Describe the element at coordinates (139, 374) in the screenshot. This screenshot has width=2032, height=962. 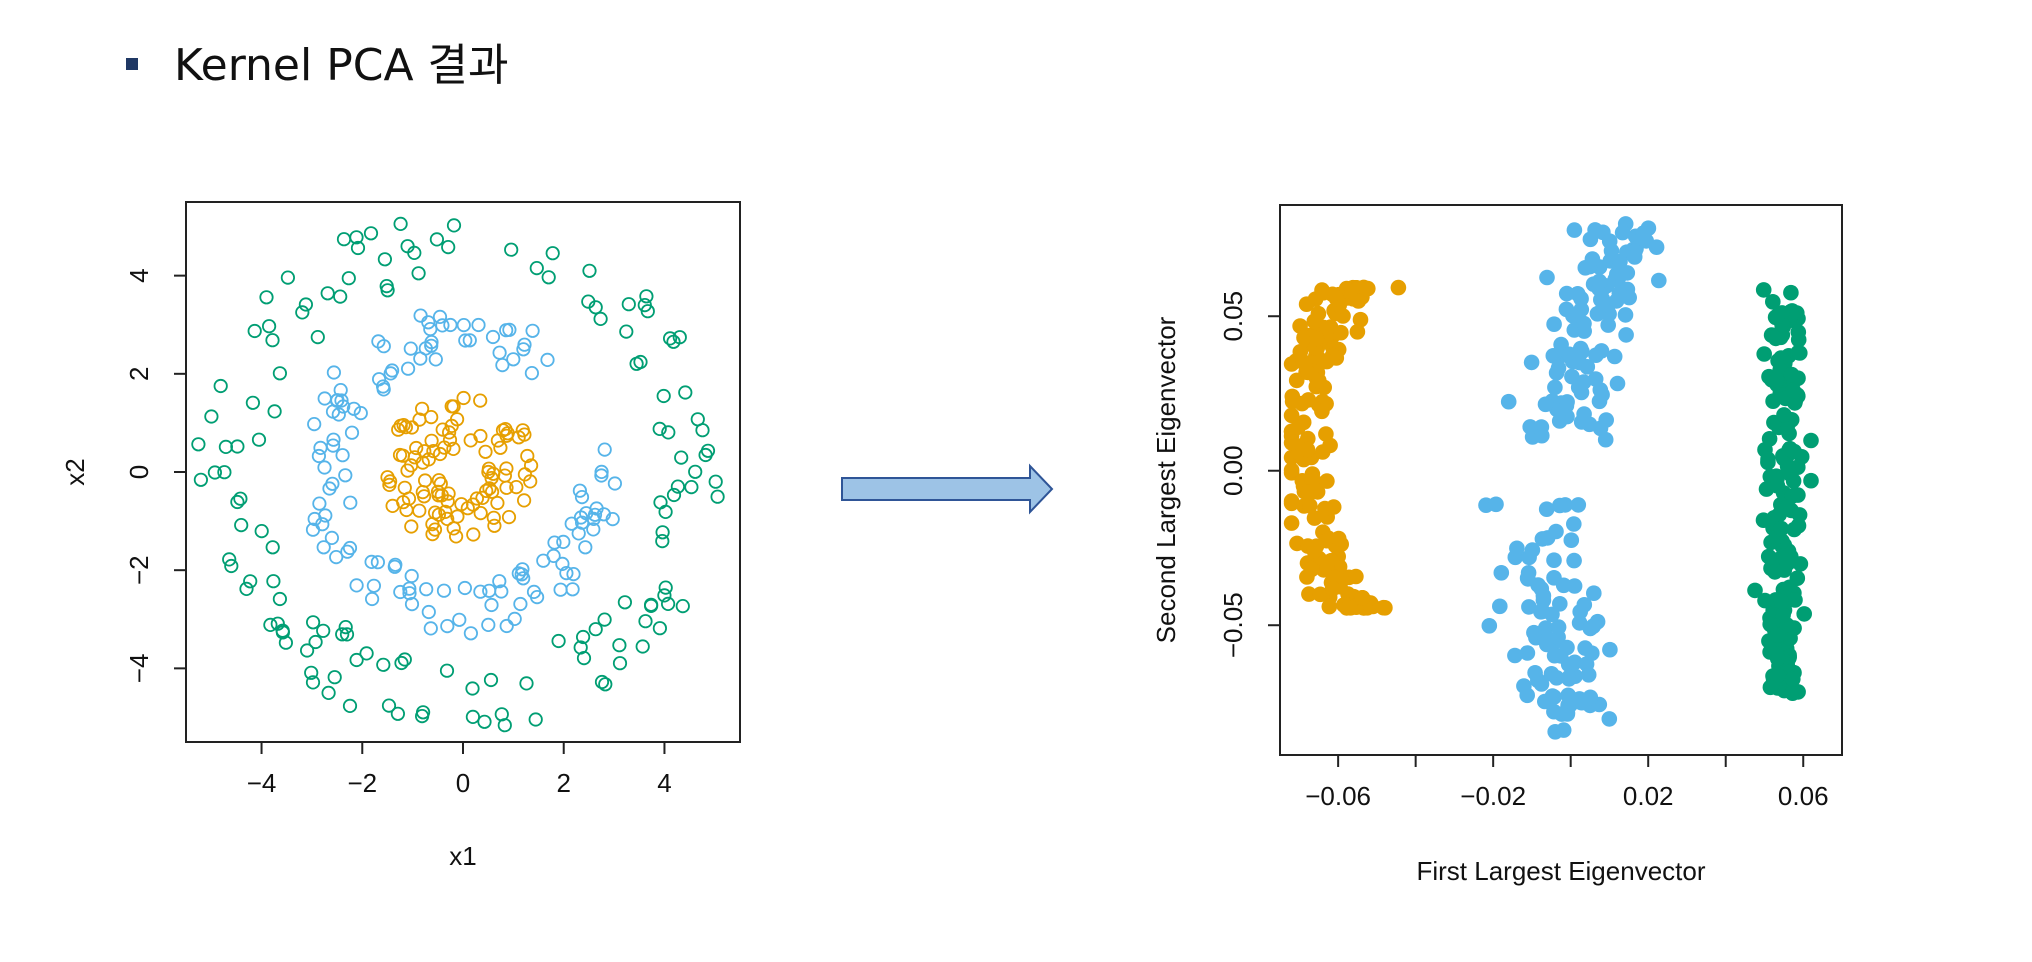
I see `y-tick-label: 2` at that location.